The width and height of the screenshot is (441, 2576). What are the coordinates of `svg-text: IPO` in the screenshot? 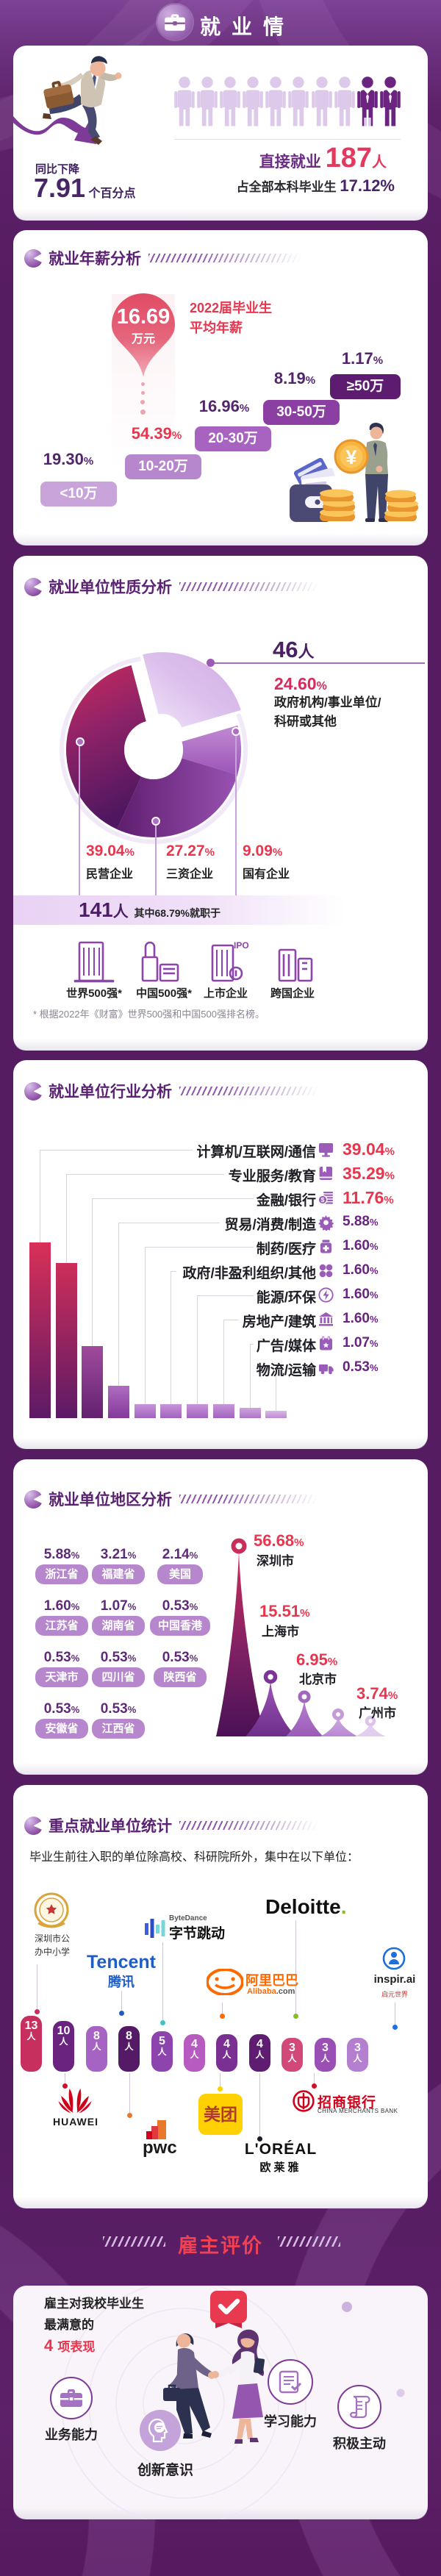 It's located at (241, 945).